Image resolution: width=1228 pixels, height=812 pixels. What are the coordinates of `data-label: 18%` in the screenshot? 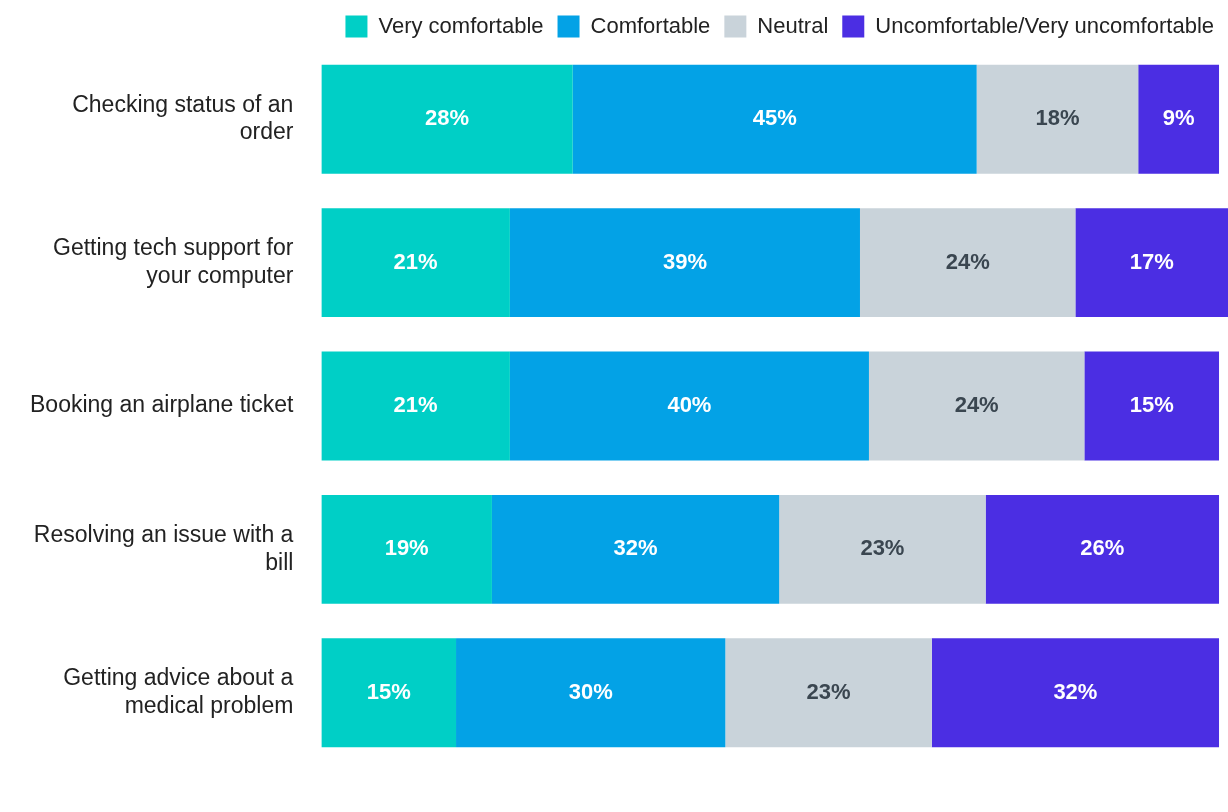 It's located at (1057, 118).